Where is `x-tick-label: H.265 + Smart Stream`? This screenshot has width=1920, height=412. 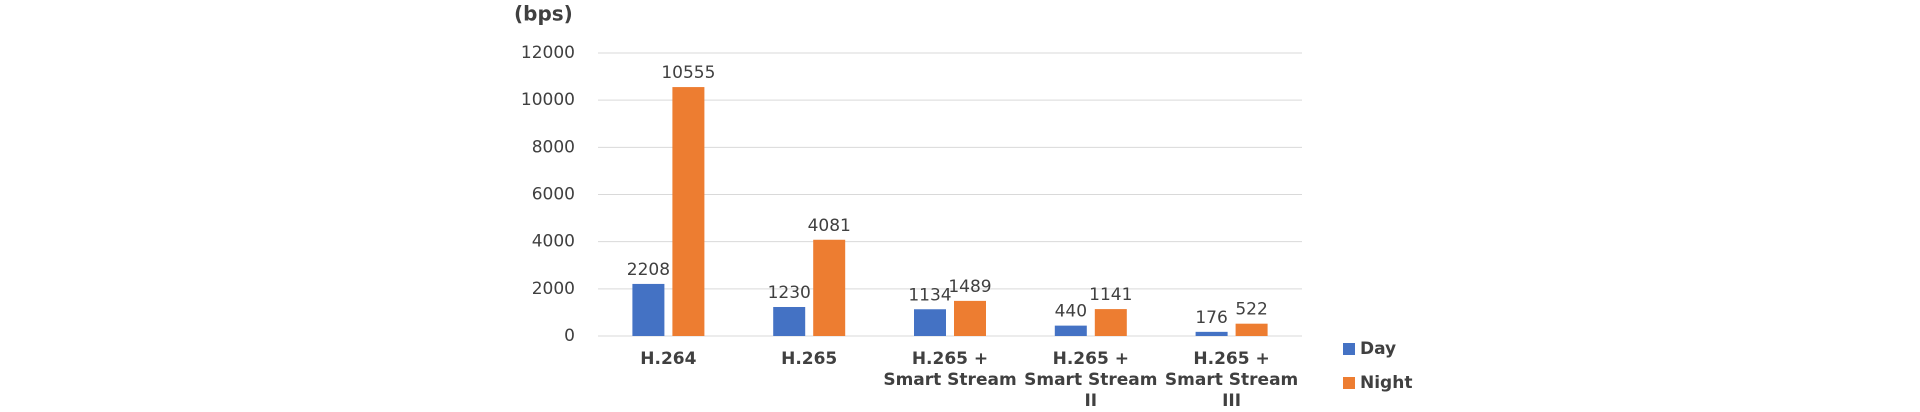
x-tick-label: H.265 + Smart Stream is located at coordinates (950, 369).